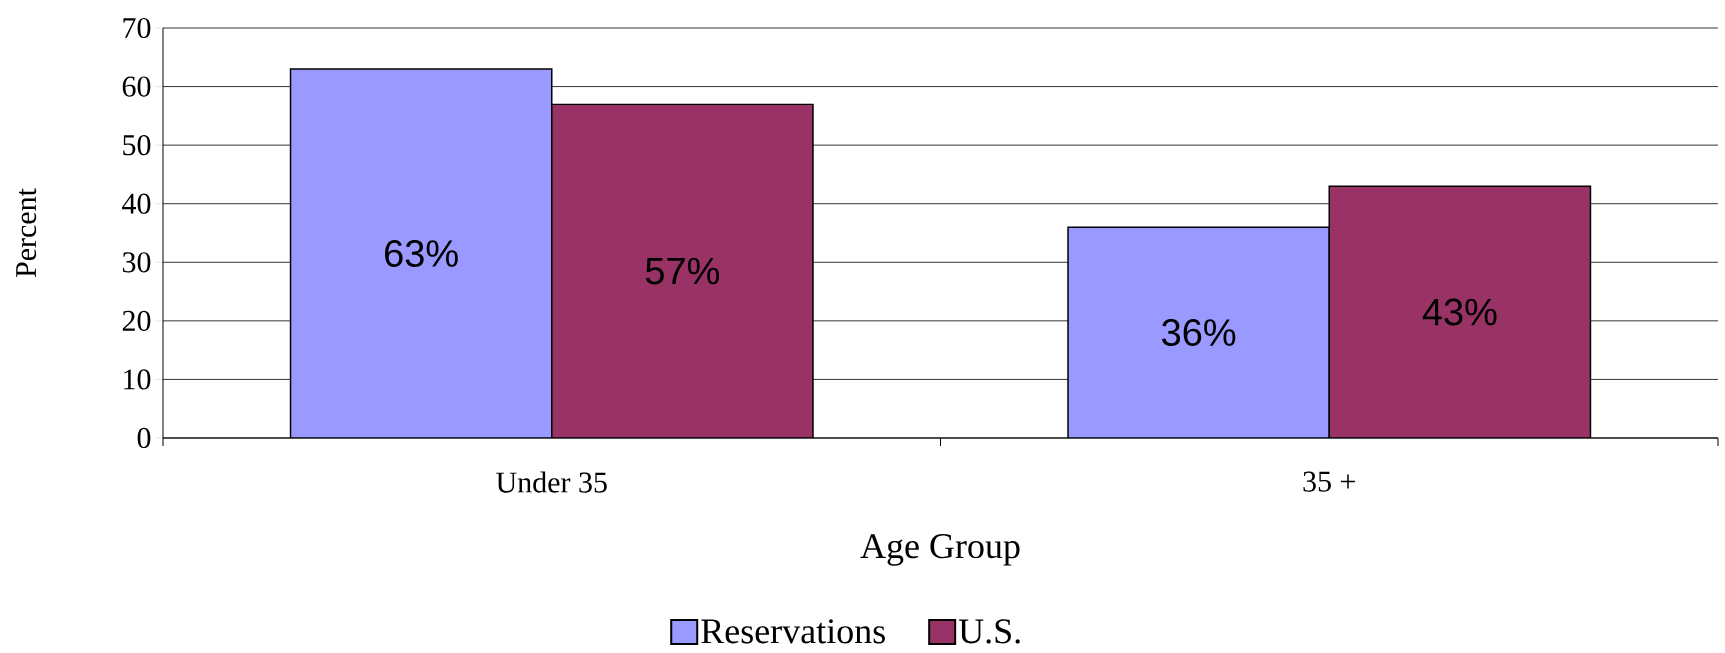 Image resolution: width=1725 pixels, height=653 pixels. I want to click on data-label: 57%, so click(682, 271).